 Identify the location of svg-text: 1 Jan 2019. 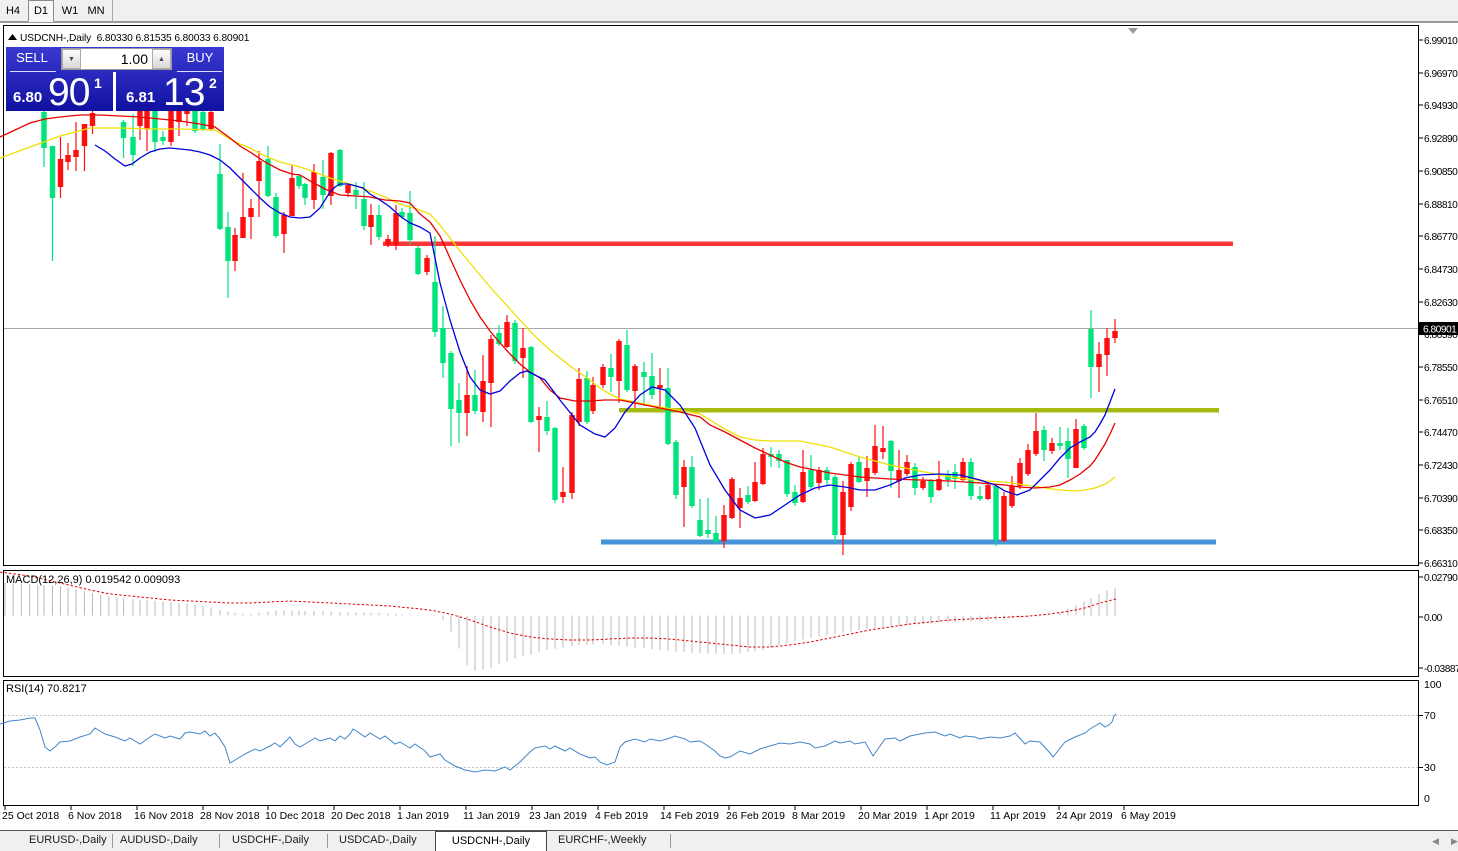
(423, 816).